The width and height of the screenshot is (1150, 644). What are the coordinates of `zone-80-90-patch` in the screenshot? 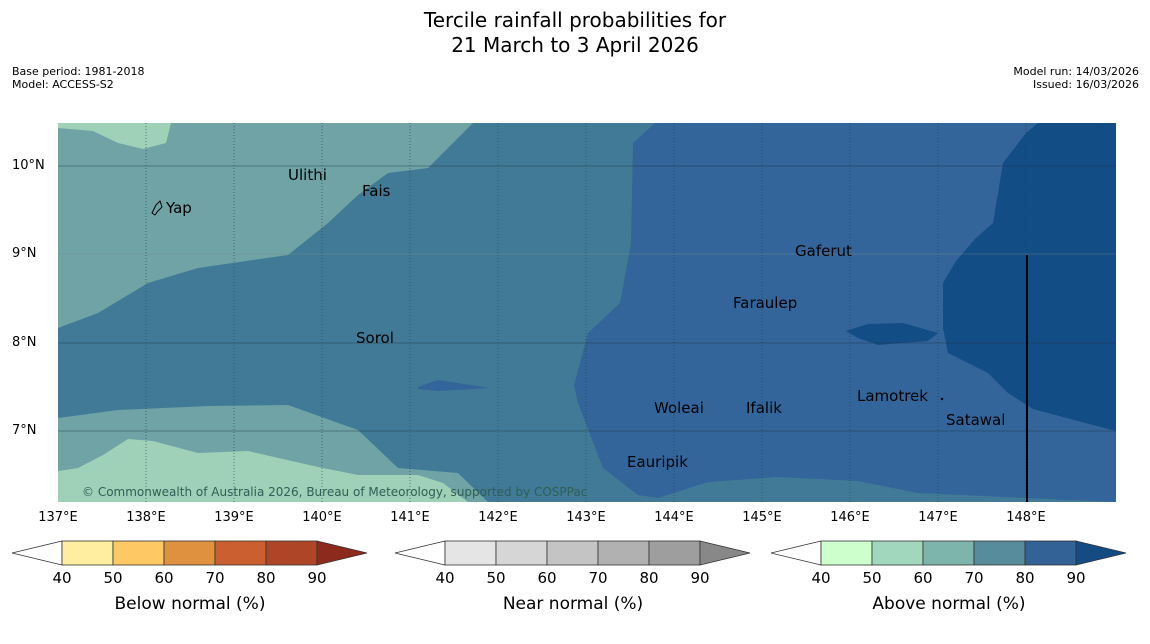 It's located at (454, 385).